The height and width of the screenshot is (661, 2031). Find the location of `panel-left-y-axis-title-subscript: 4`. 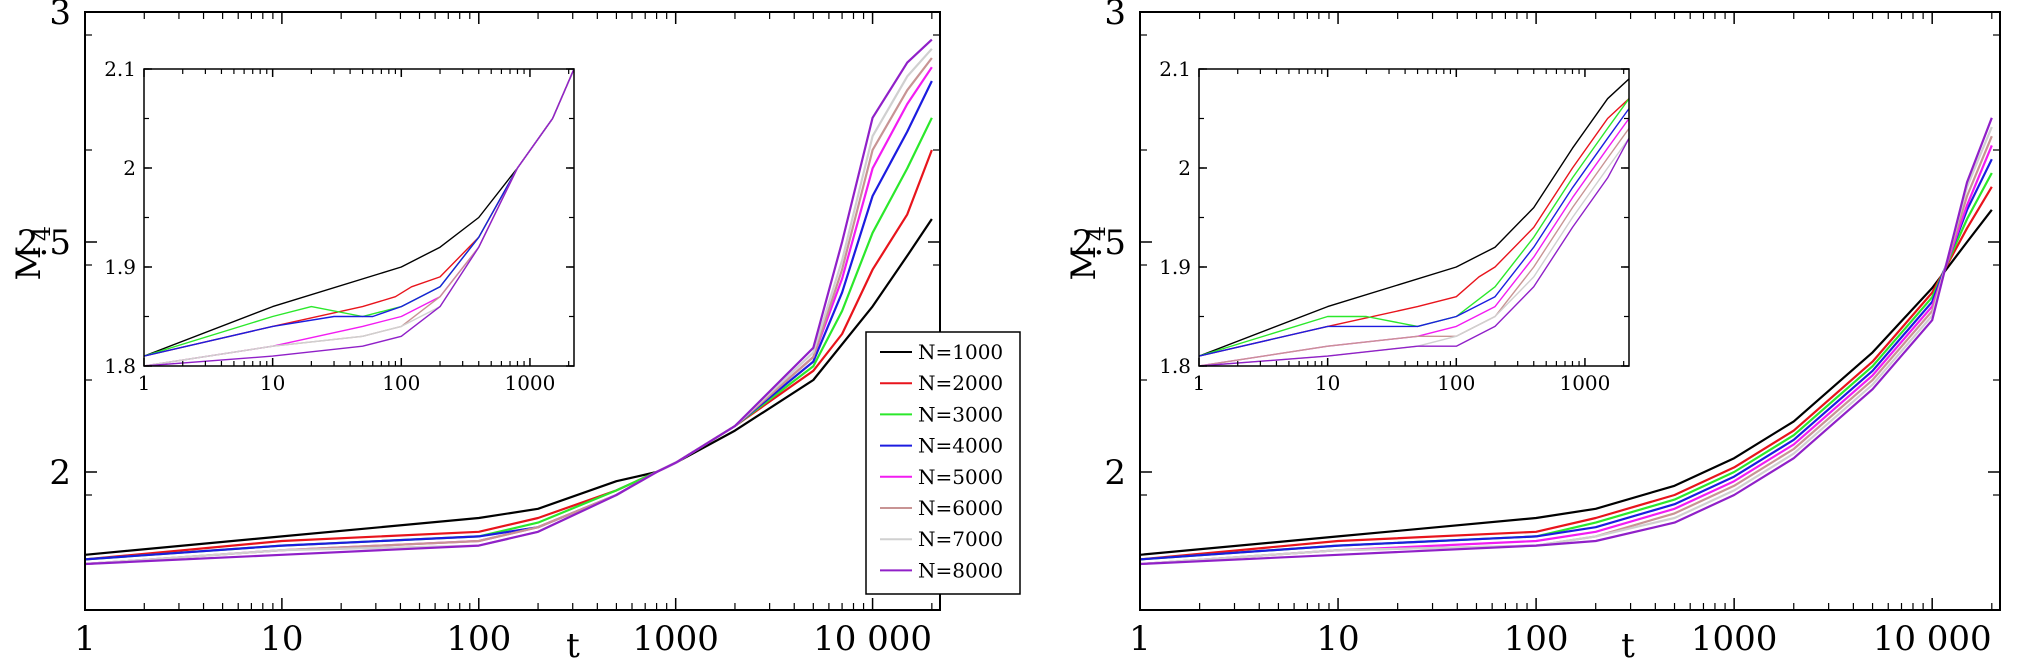

panel-left-y-axis-title-subscript: 4 is located at coordinates (42, 233).